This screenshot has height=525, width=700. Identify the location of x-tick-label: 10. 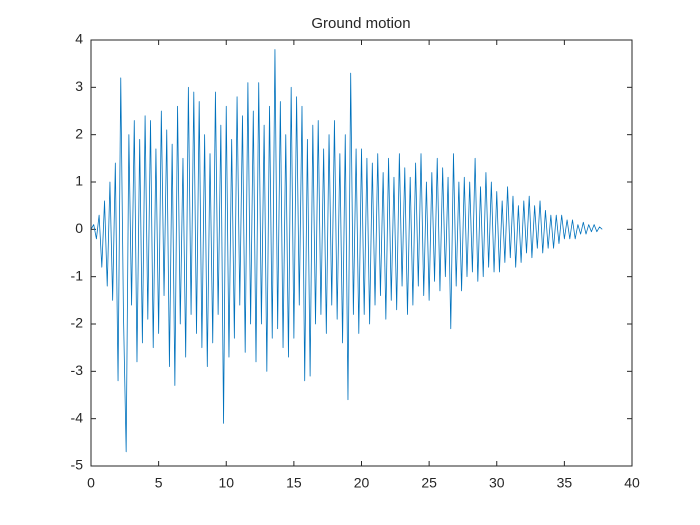
(226, 483).